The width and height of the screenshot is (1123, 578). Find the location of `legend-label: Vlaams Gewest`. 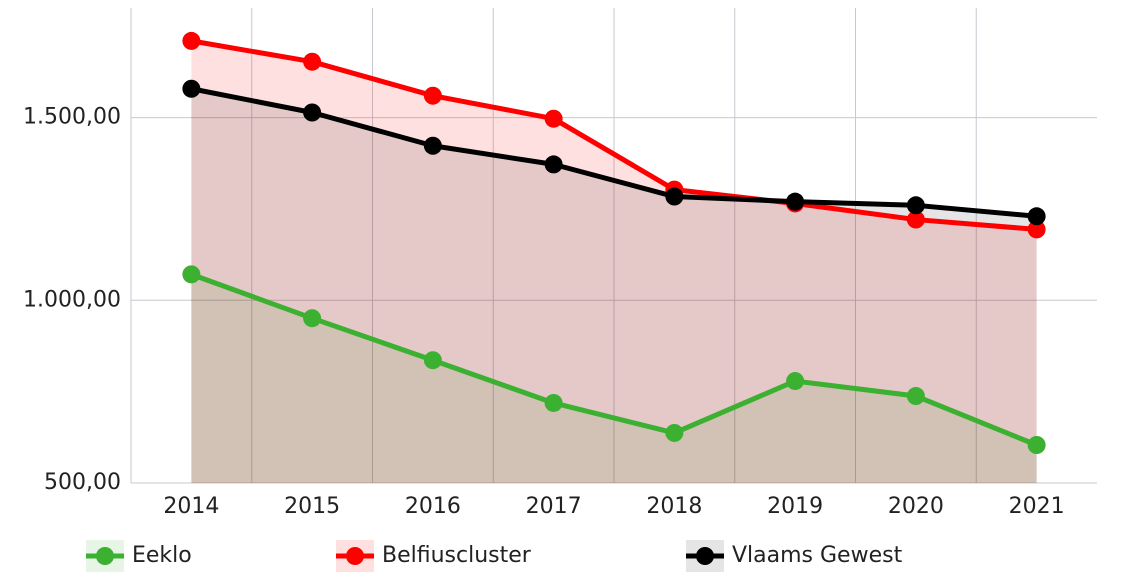

legend-label: Vlaams Gewest is located at coordinates (817, 555).